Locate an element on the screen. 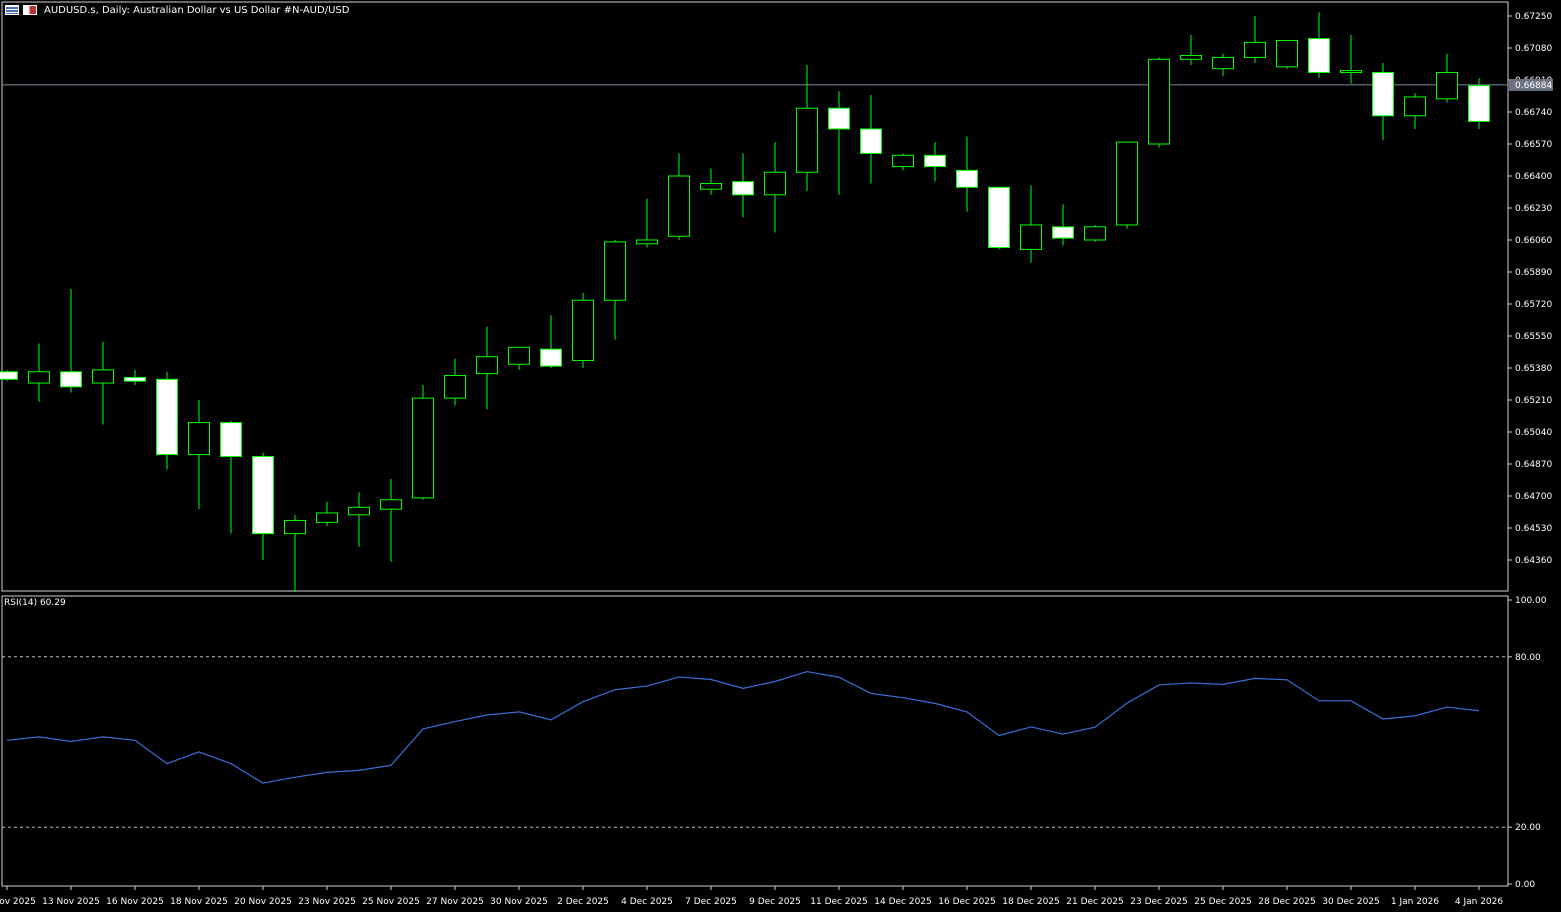 The height and width of the screenshot is (912, 1561). time-tick-label: 9 Dec 2025 is located at coordinates (775, 902).